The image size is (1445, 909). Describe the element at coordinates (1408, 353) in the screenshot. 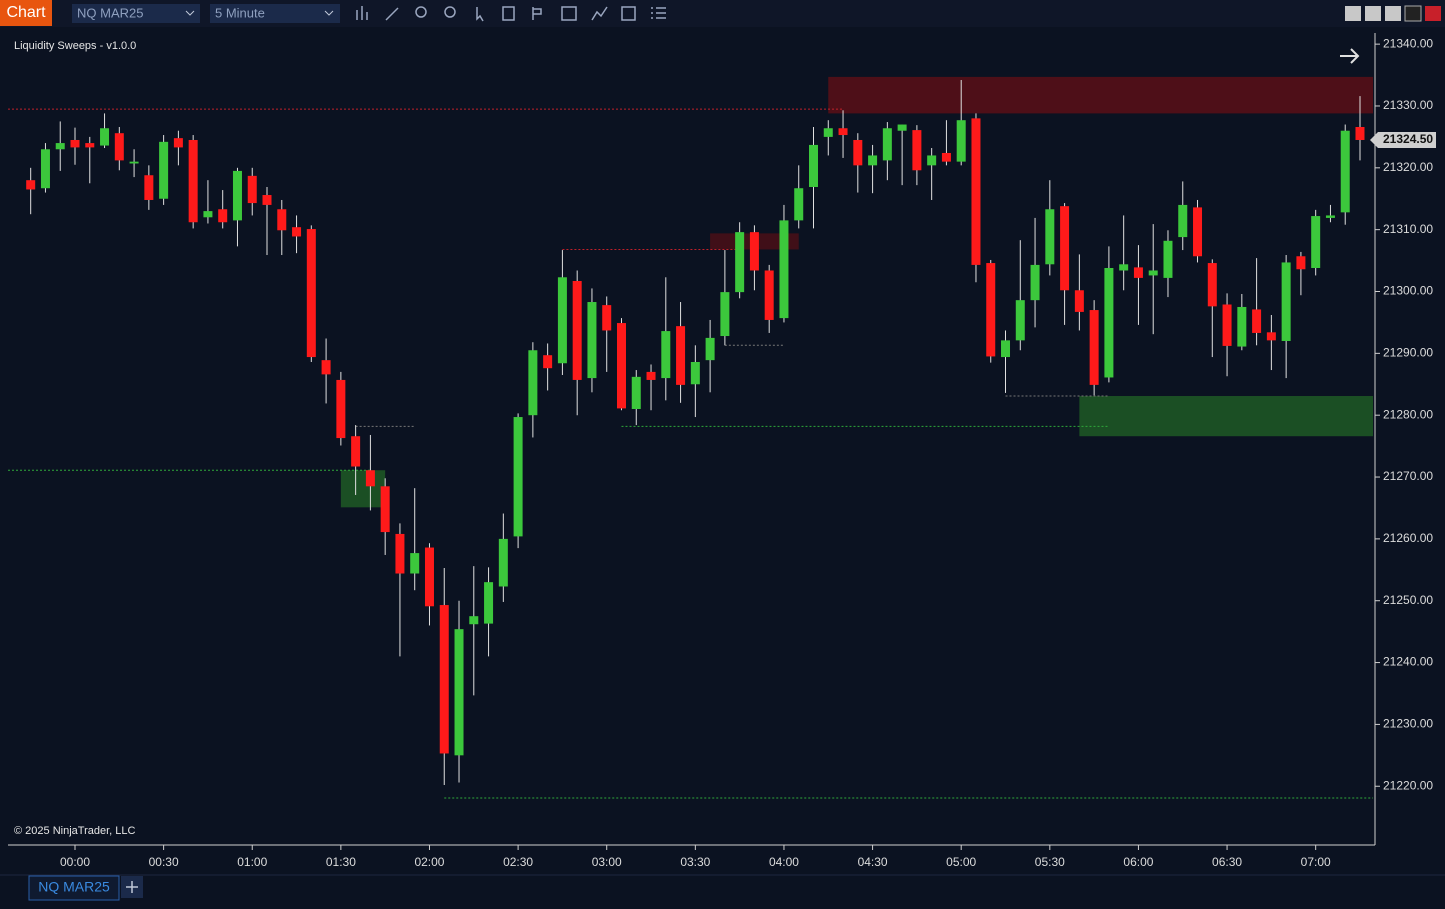

I see `y-tick-label: 21290.00` at that location.